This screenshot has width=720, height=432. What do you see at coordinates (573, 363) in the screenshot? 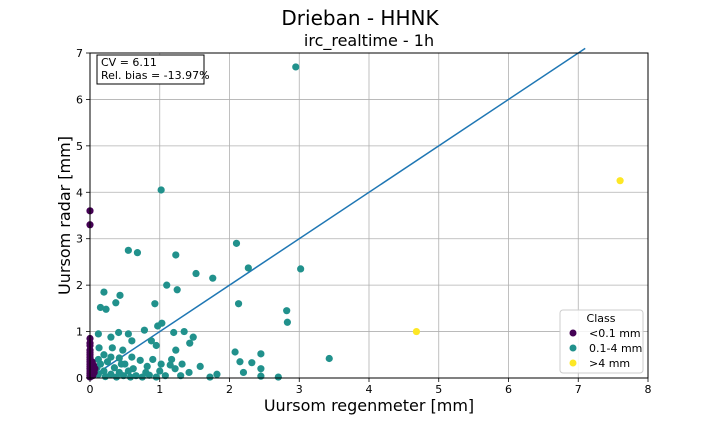
I see `legend-marker-high` at bounding box center [573, 363].